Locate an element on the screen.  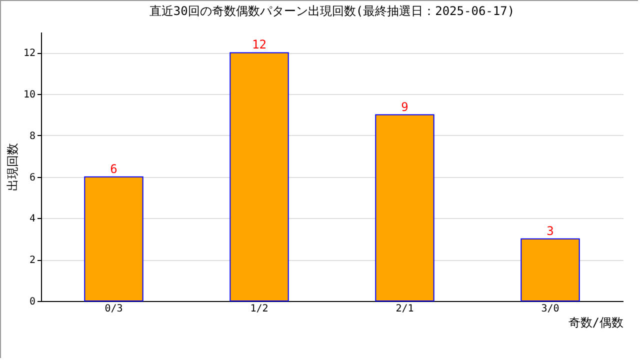
x-tick-label: 2/1 is located at coordinates (405, 309).